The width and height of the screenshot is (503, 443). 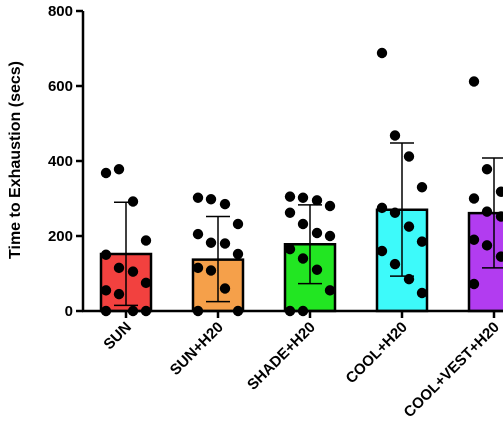 I want to click on y-axis-title: Time to Exhaustion (secs), so click(x=15, y=160).